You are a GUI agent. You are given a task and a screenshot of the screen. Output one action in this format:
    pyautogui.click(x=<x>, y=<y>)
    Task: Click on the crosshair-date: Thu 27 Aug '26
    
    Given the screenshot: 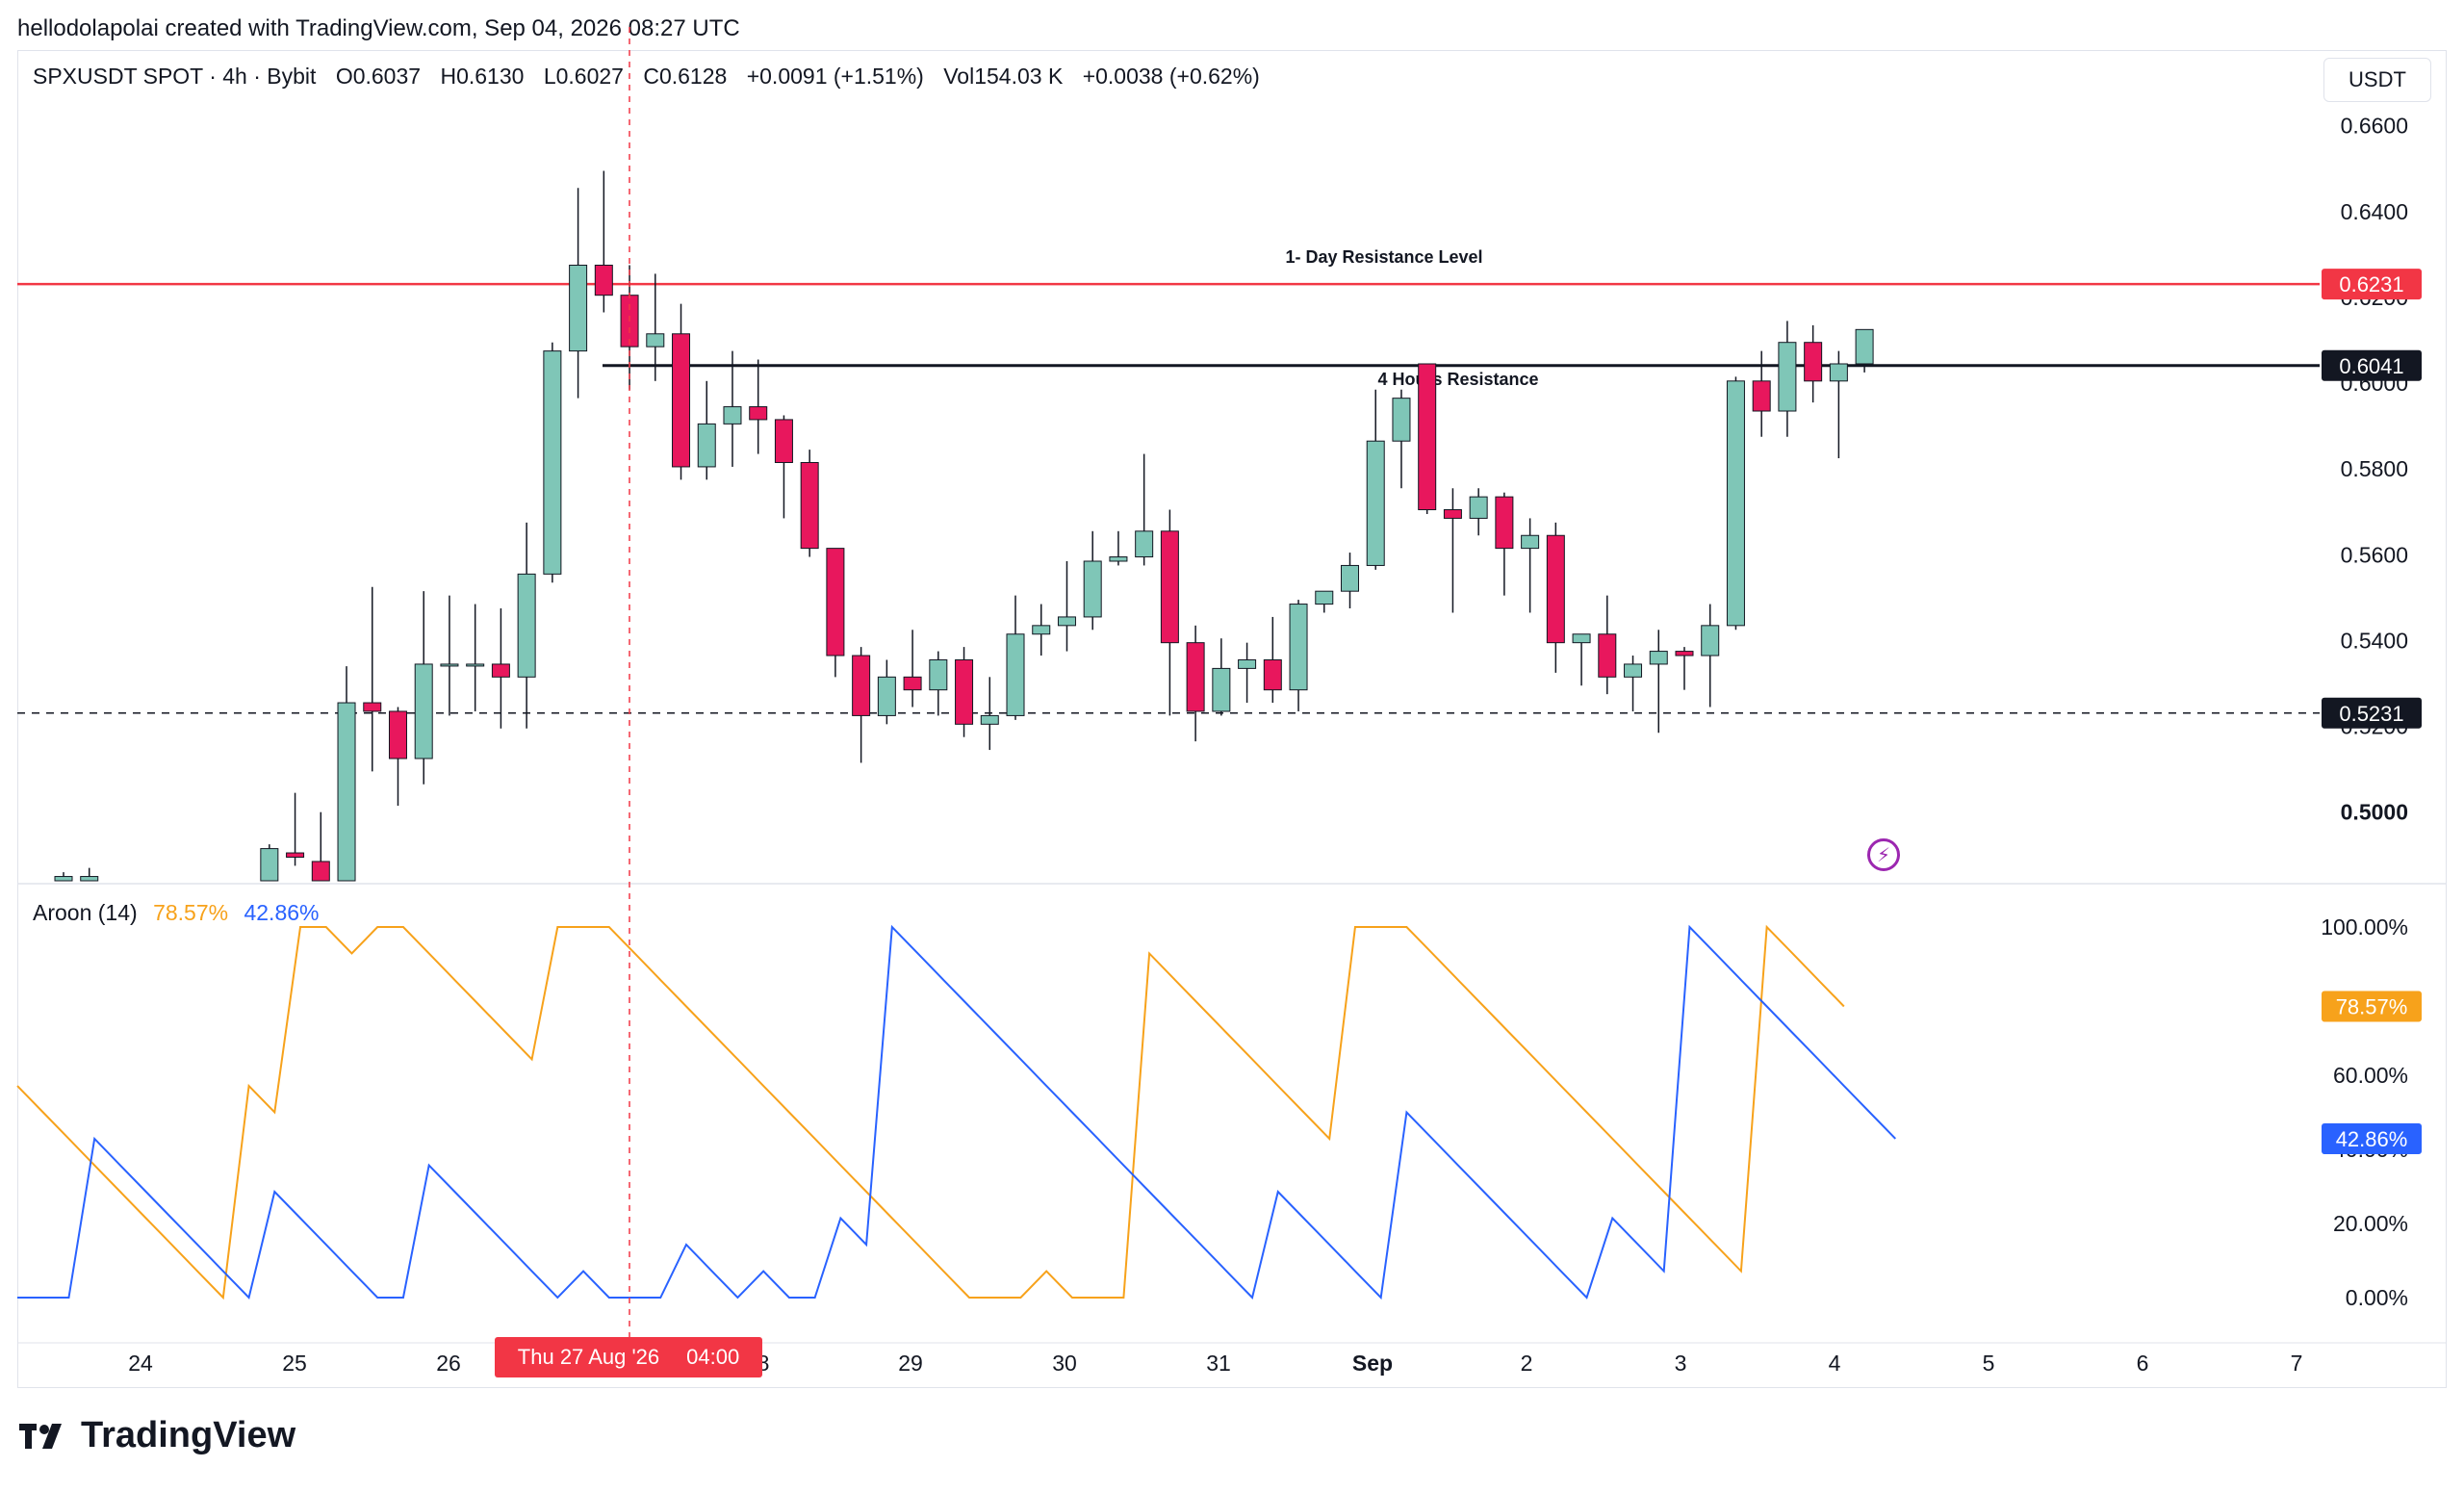 What is the action you would take?
    pyautogui.click(x=588, y=1357)
    